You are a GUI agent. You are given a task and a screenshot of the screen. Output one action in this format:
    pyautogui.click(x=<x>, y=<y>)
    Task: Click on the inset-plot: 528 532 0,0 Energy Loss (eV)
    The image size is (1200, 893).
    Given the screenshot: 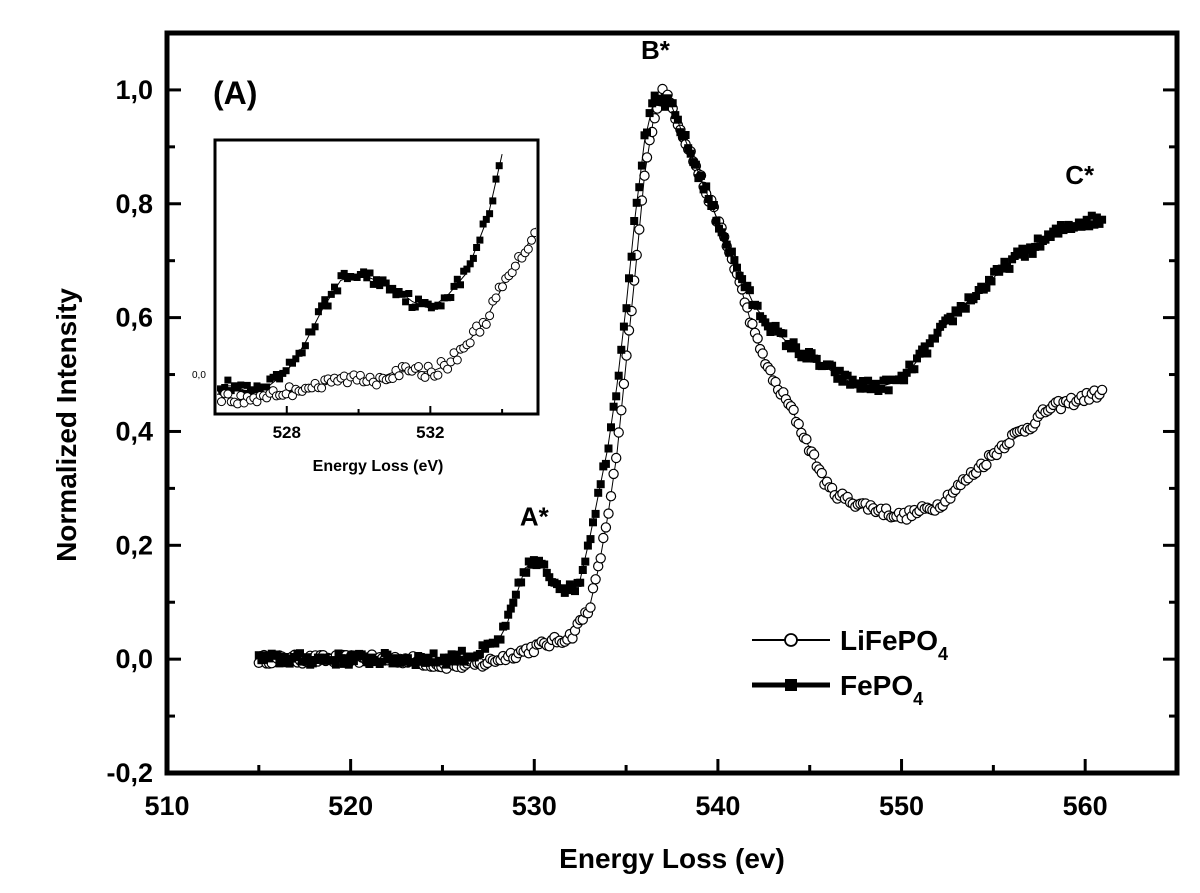 What is the action you would take?
    pyautogui.click(x=366, y=306)
    